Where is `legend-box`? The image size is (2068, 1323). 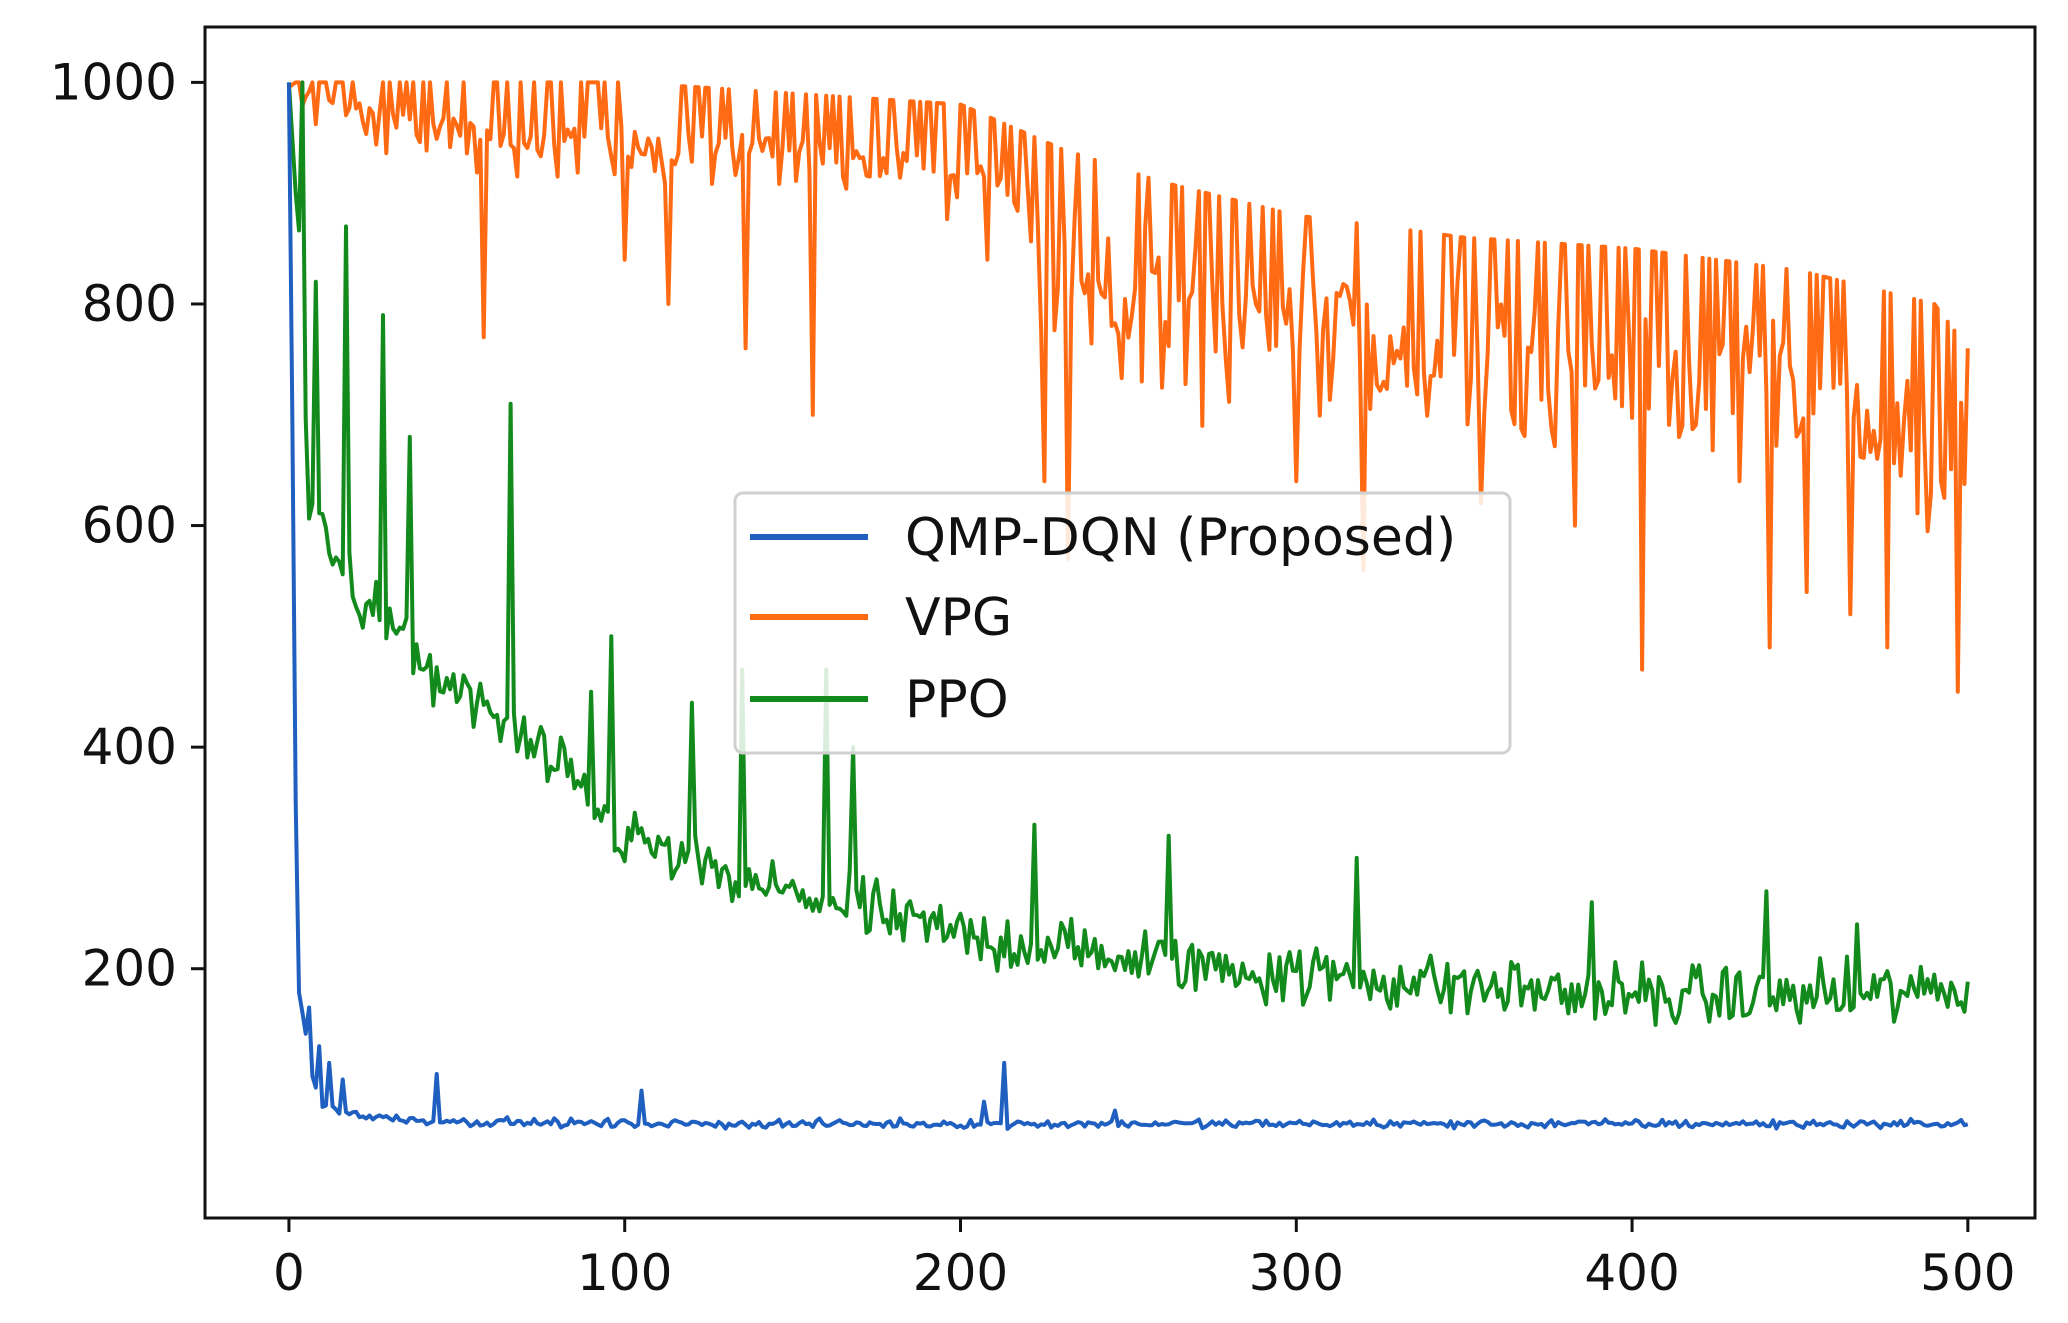
legend-box is located at coordinates (1122, 623).